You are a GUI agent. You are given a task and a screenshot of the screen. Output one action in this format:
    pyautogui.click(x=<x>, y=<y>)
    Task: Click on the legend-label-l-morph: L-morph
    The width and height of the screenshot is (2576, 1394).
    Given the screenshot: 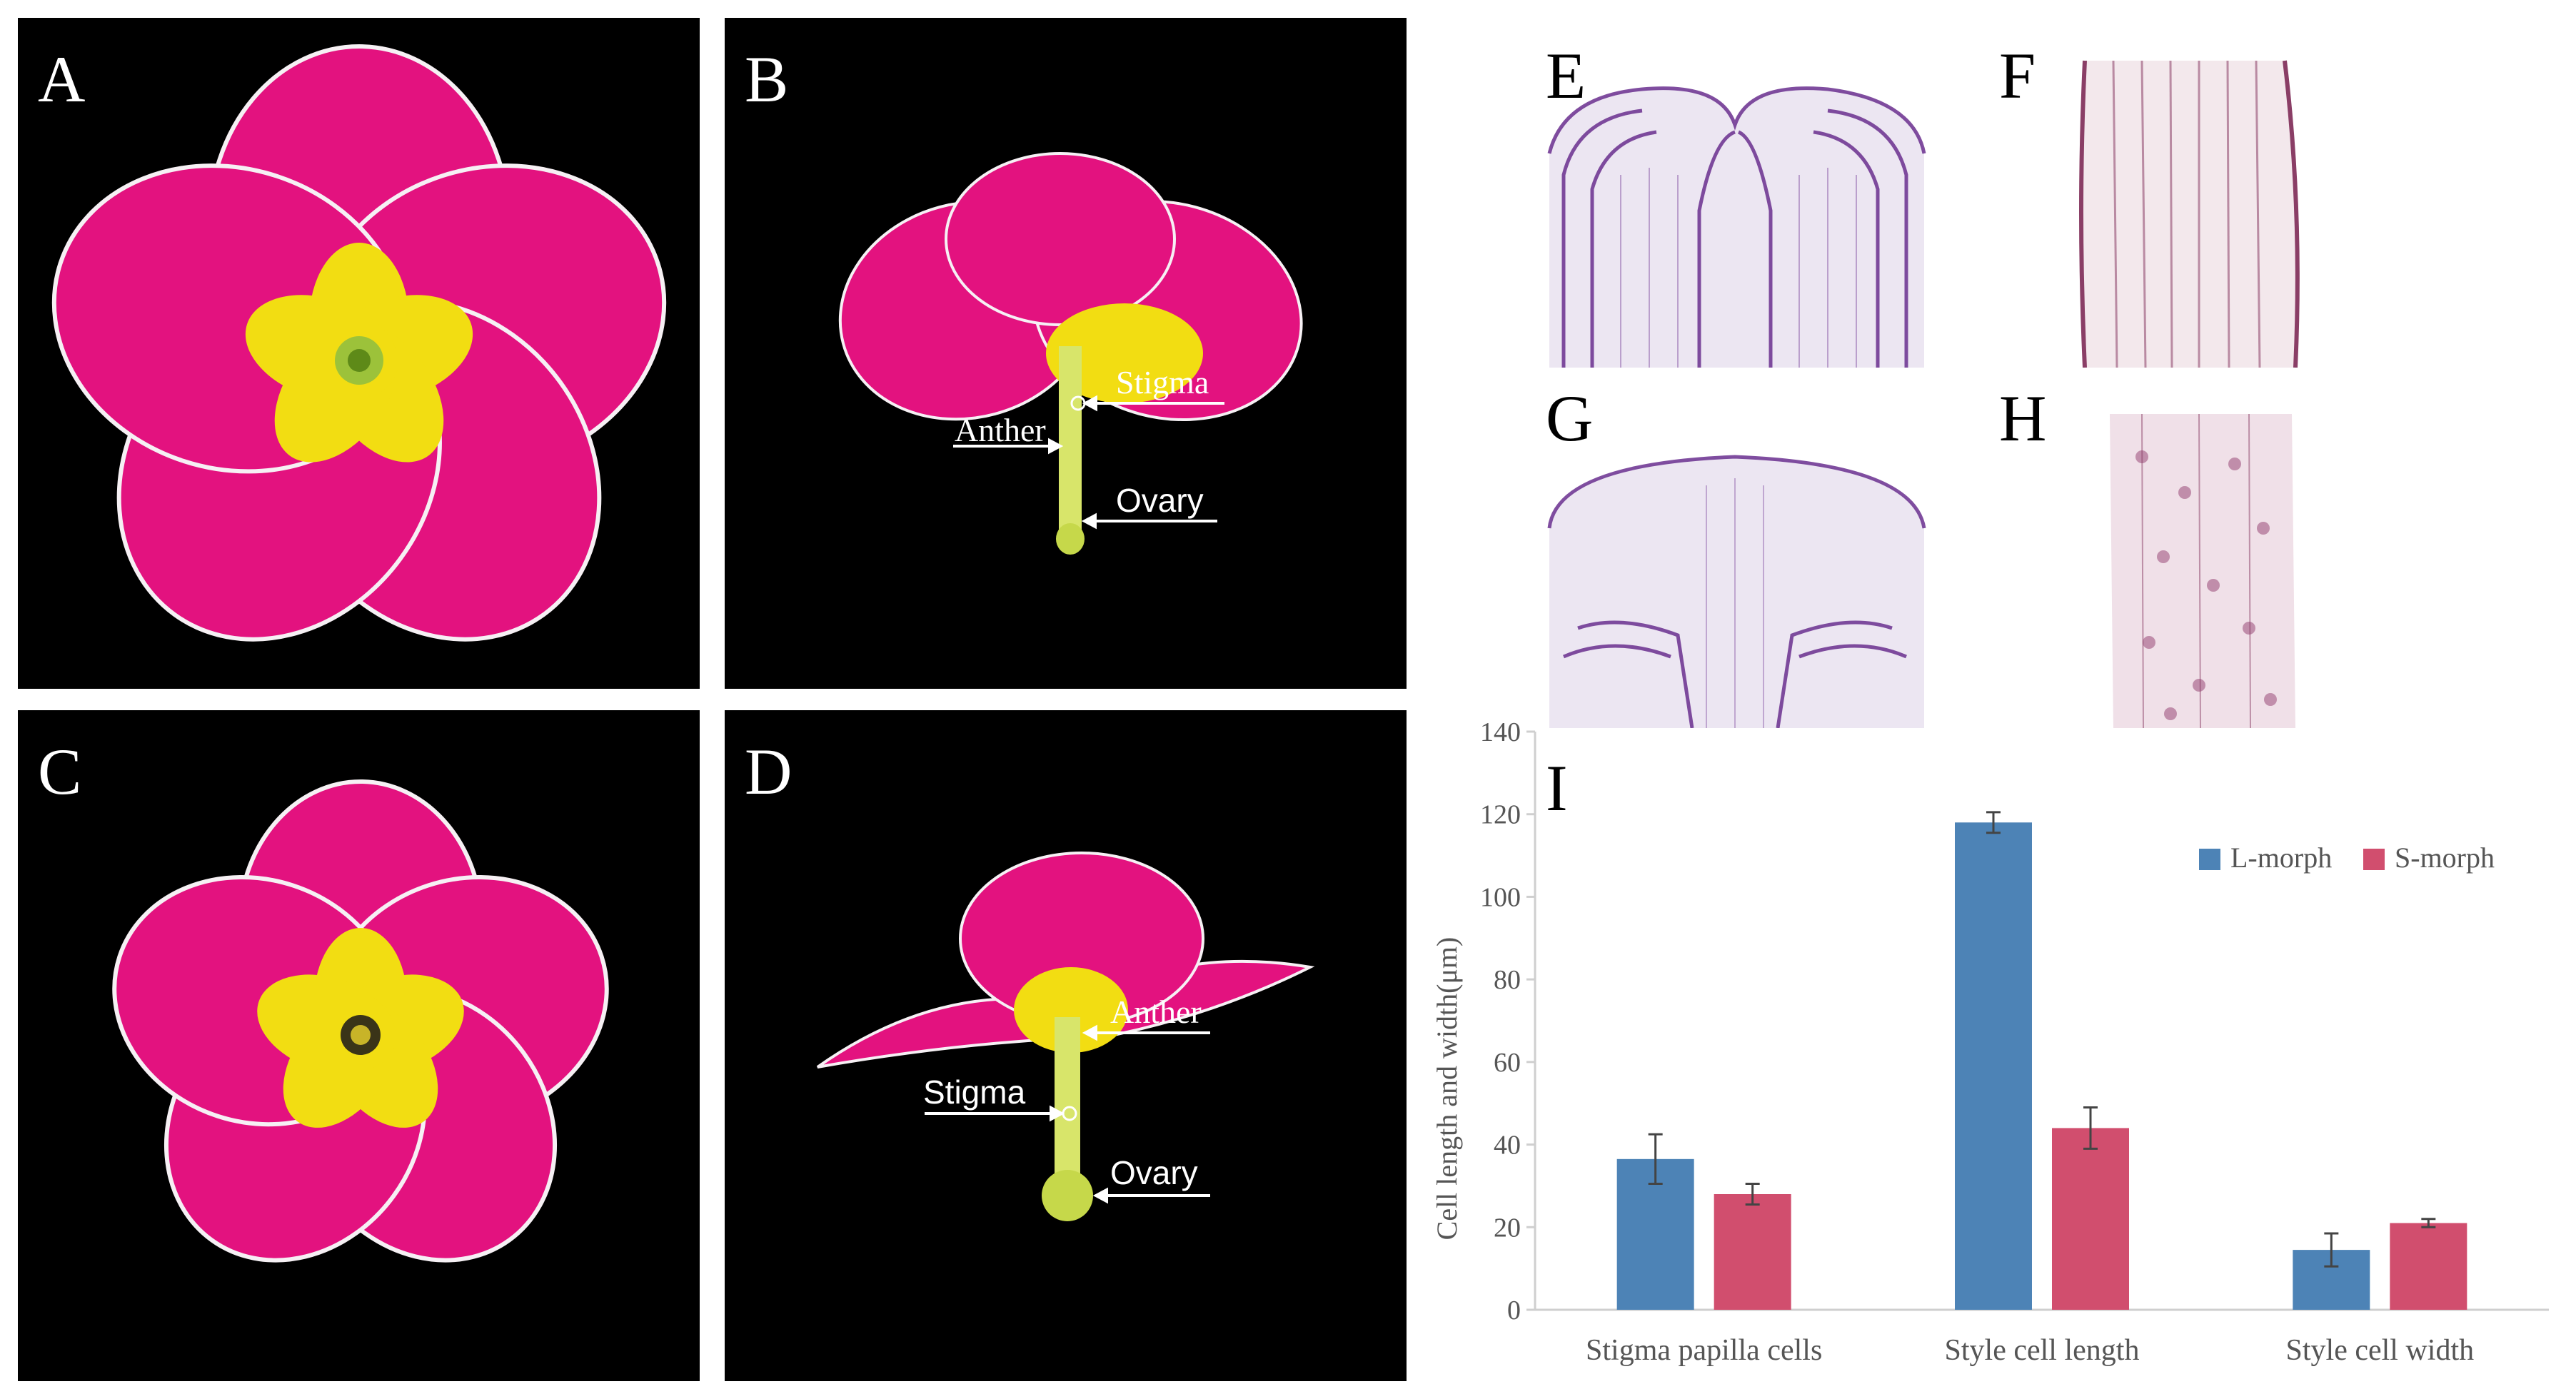 What is the action you would take?
    pyautogui.click(x=2281, y=858)
    